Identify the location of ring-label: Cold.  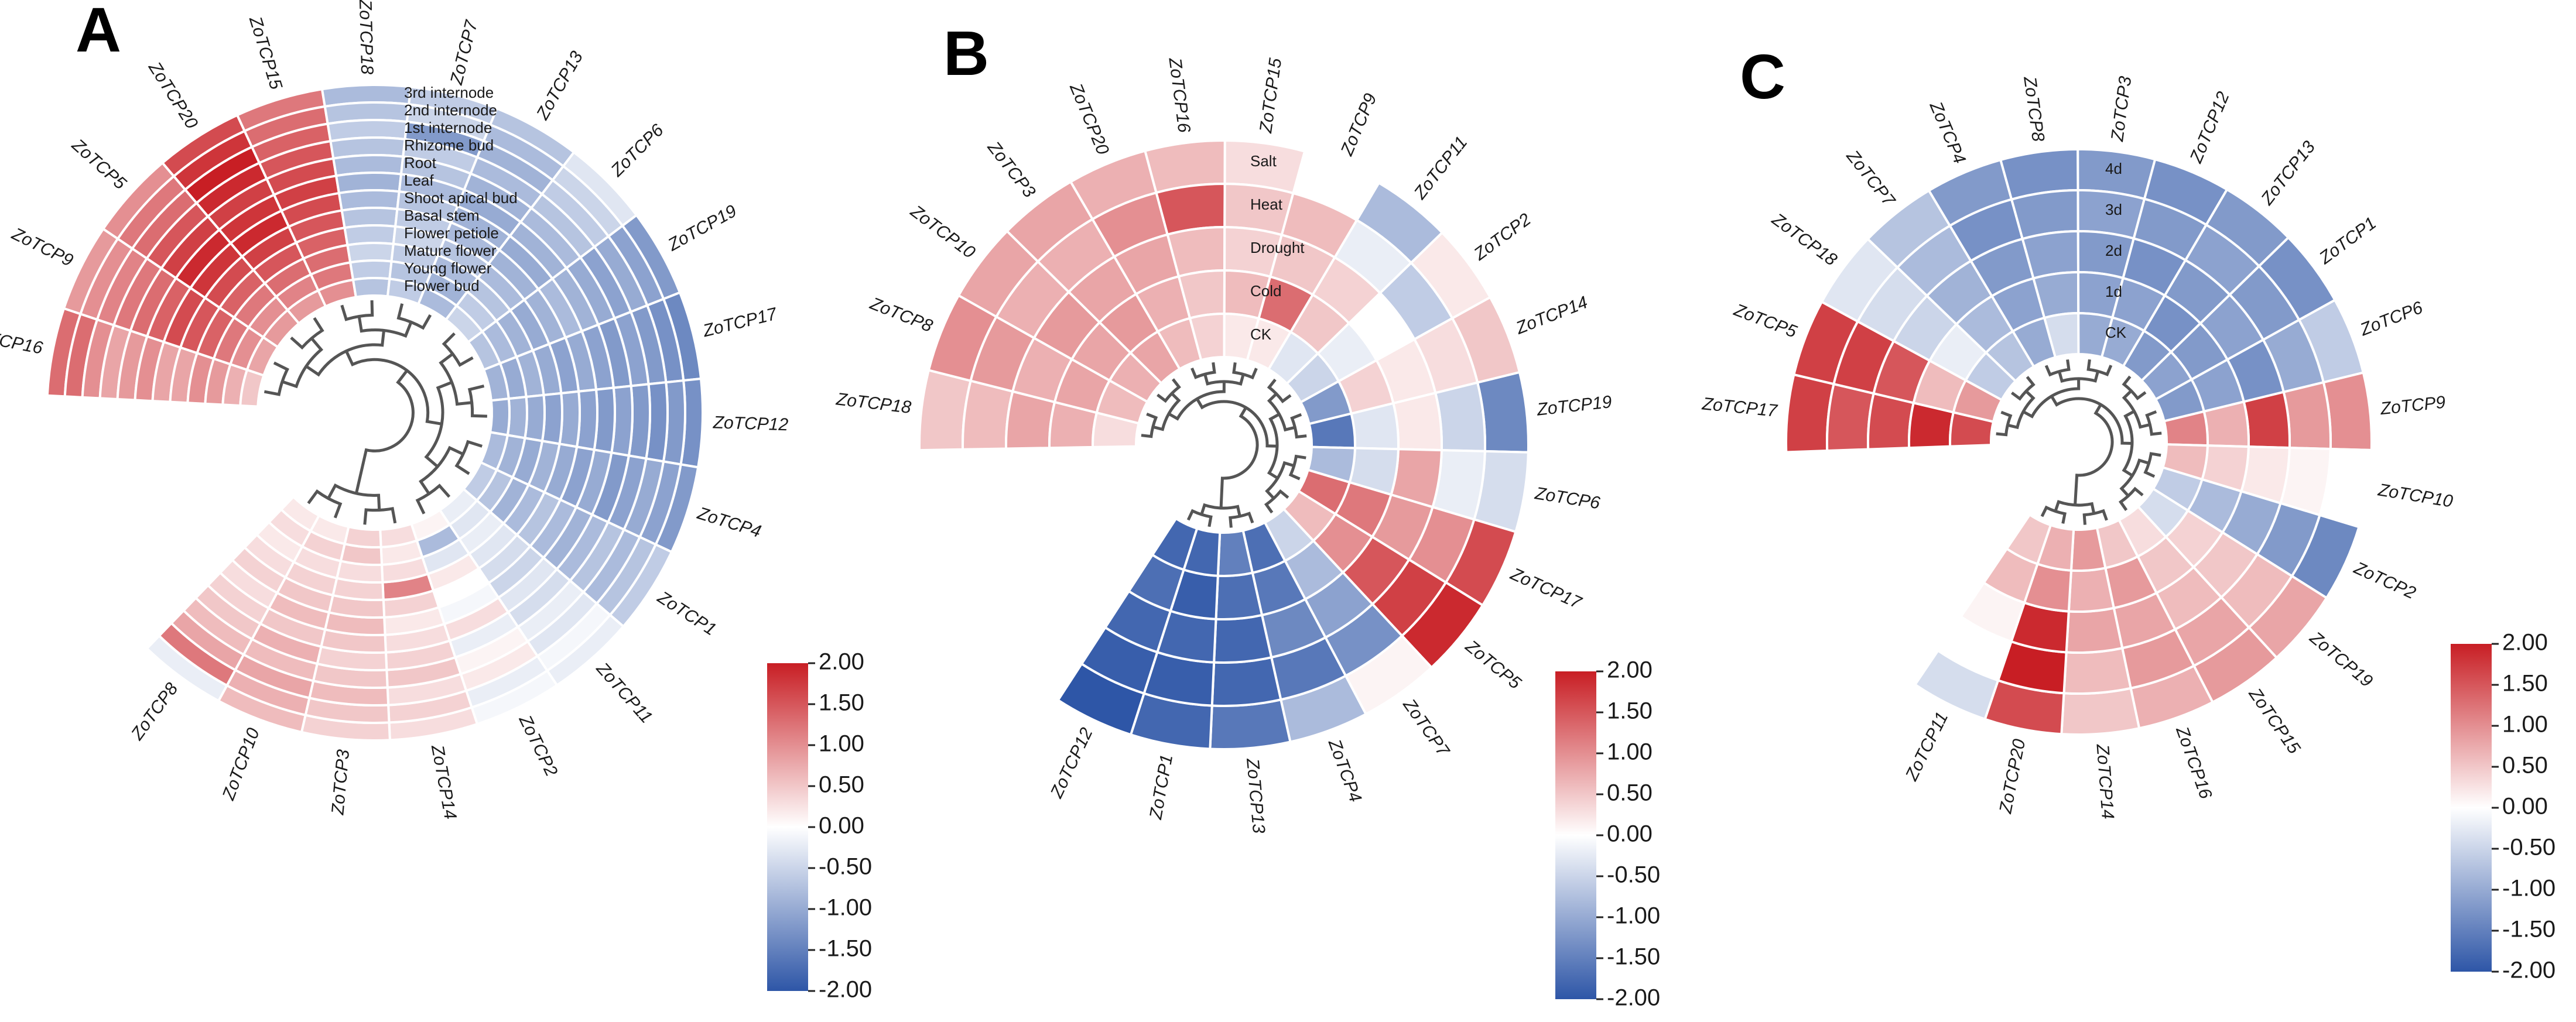
(1265, 291).